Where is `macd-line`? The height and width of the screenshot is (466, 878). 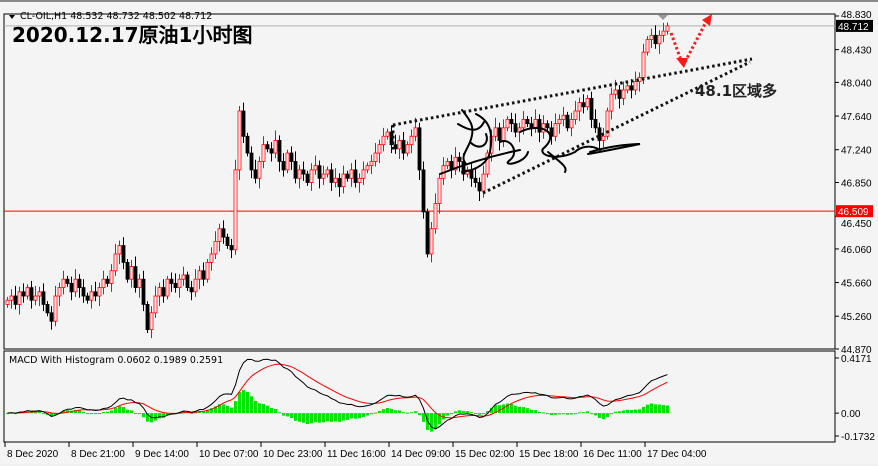 macd-line is located at coordinates (337, 394).